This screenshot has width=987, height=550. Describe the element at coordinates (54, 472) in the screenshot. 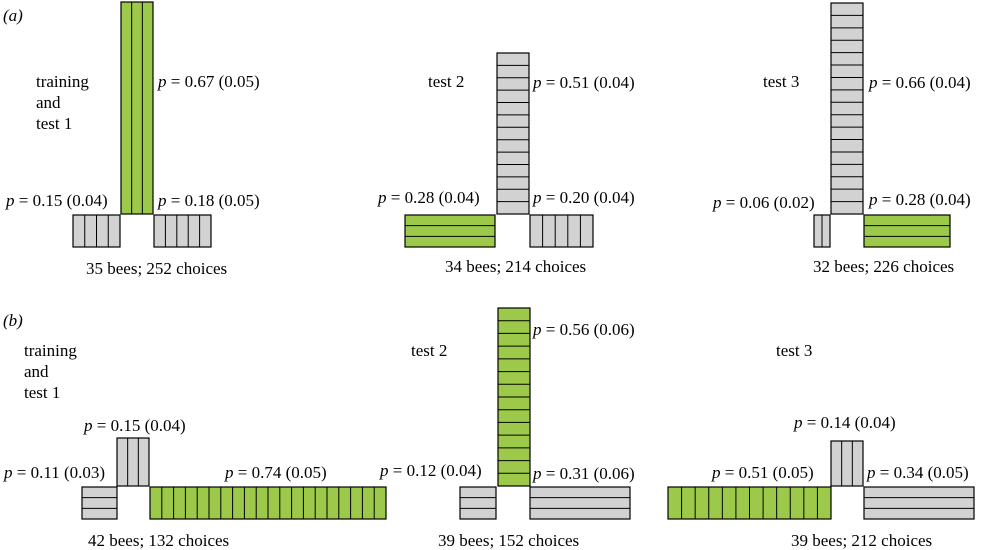

I see `arm-left-probability: p = 0.11 (0.03)` at that location.